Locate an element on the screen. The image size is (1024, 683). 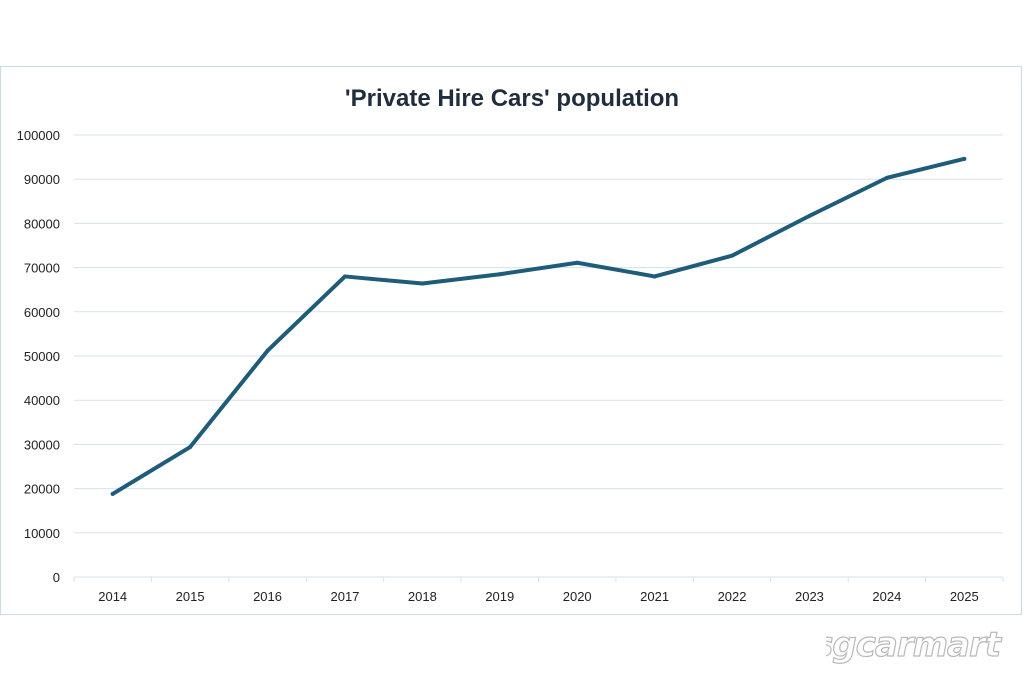
x-tick-label: 2015 is located at coordinates (190, 596).